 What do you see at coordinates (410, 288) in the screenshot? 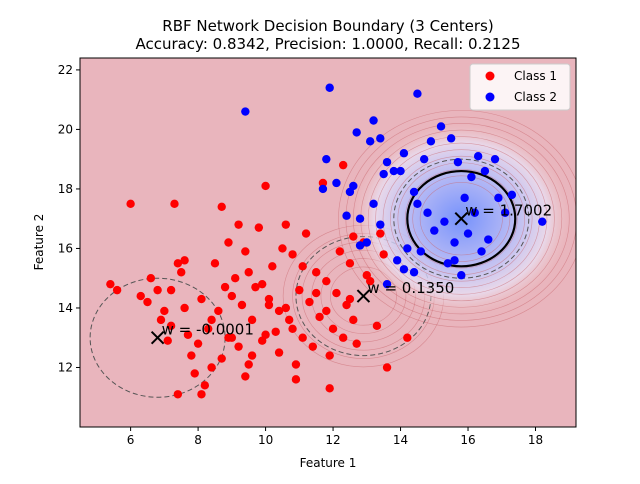
I see `center-weight-label-1: w = 0.1350` at bounding box center [410, 288].